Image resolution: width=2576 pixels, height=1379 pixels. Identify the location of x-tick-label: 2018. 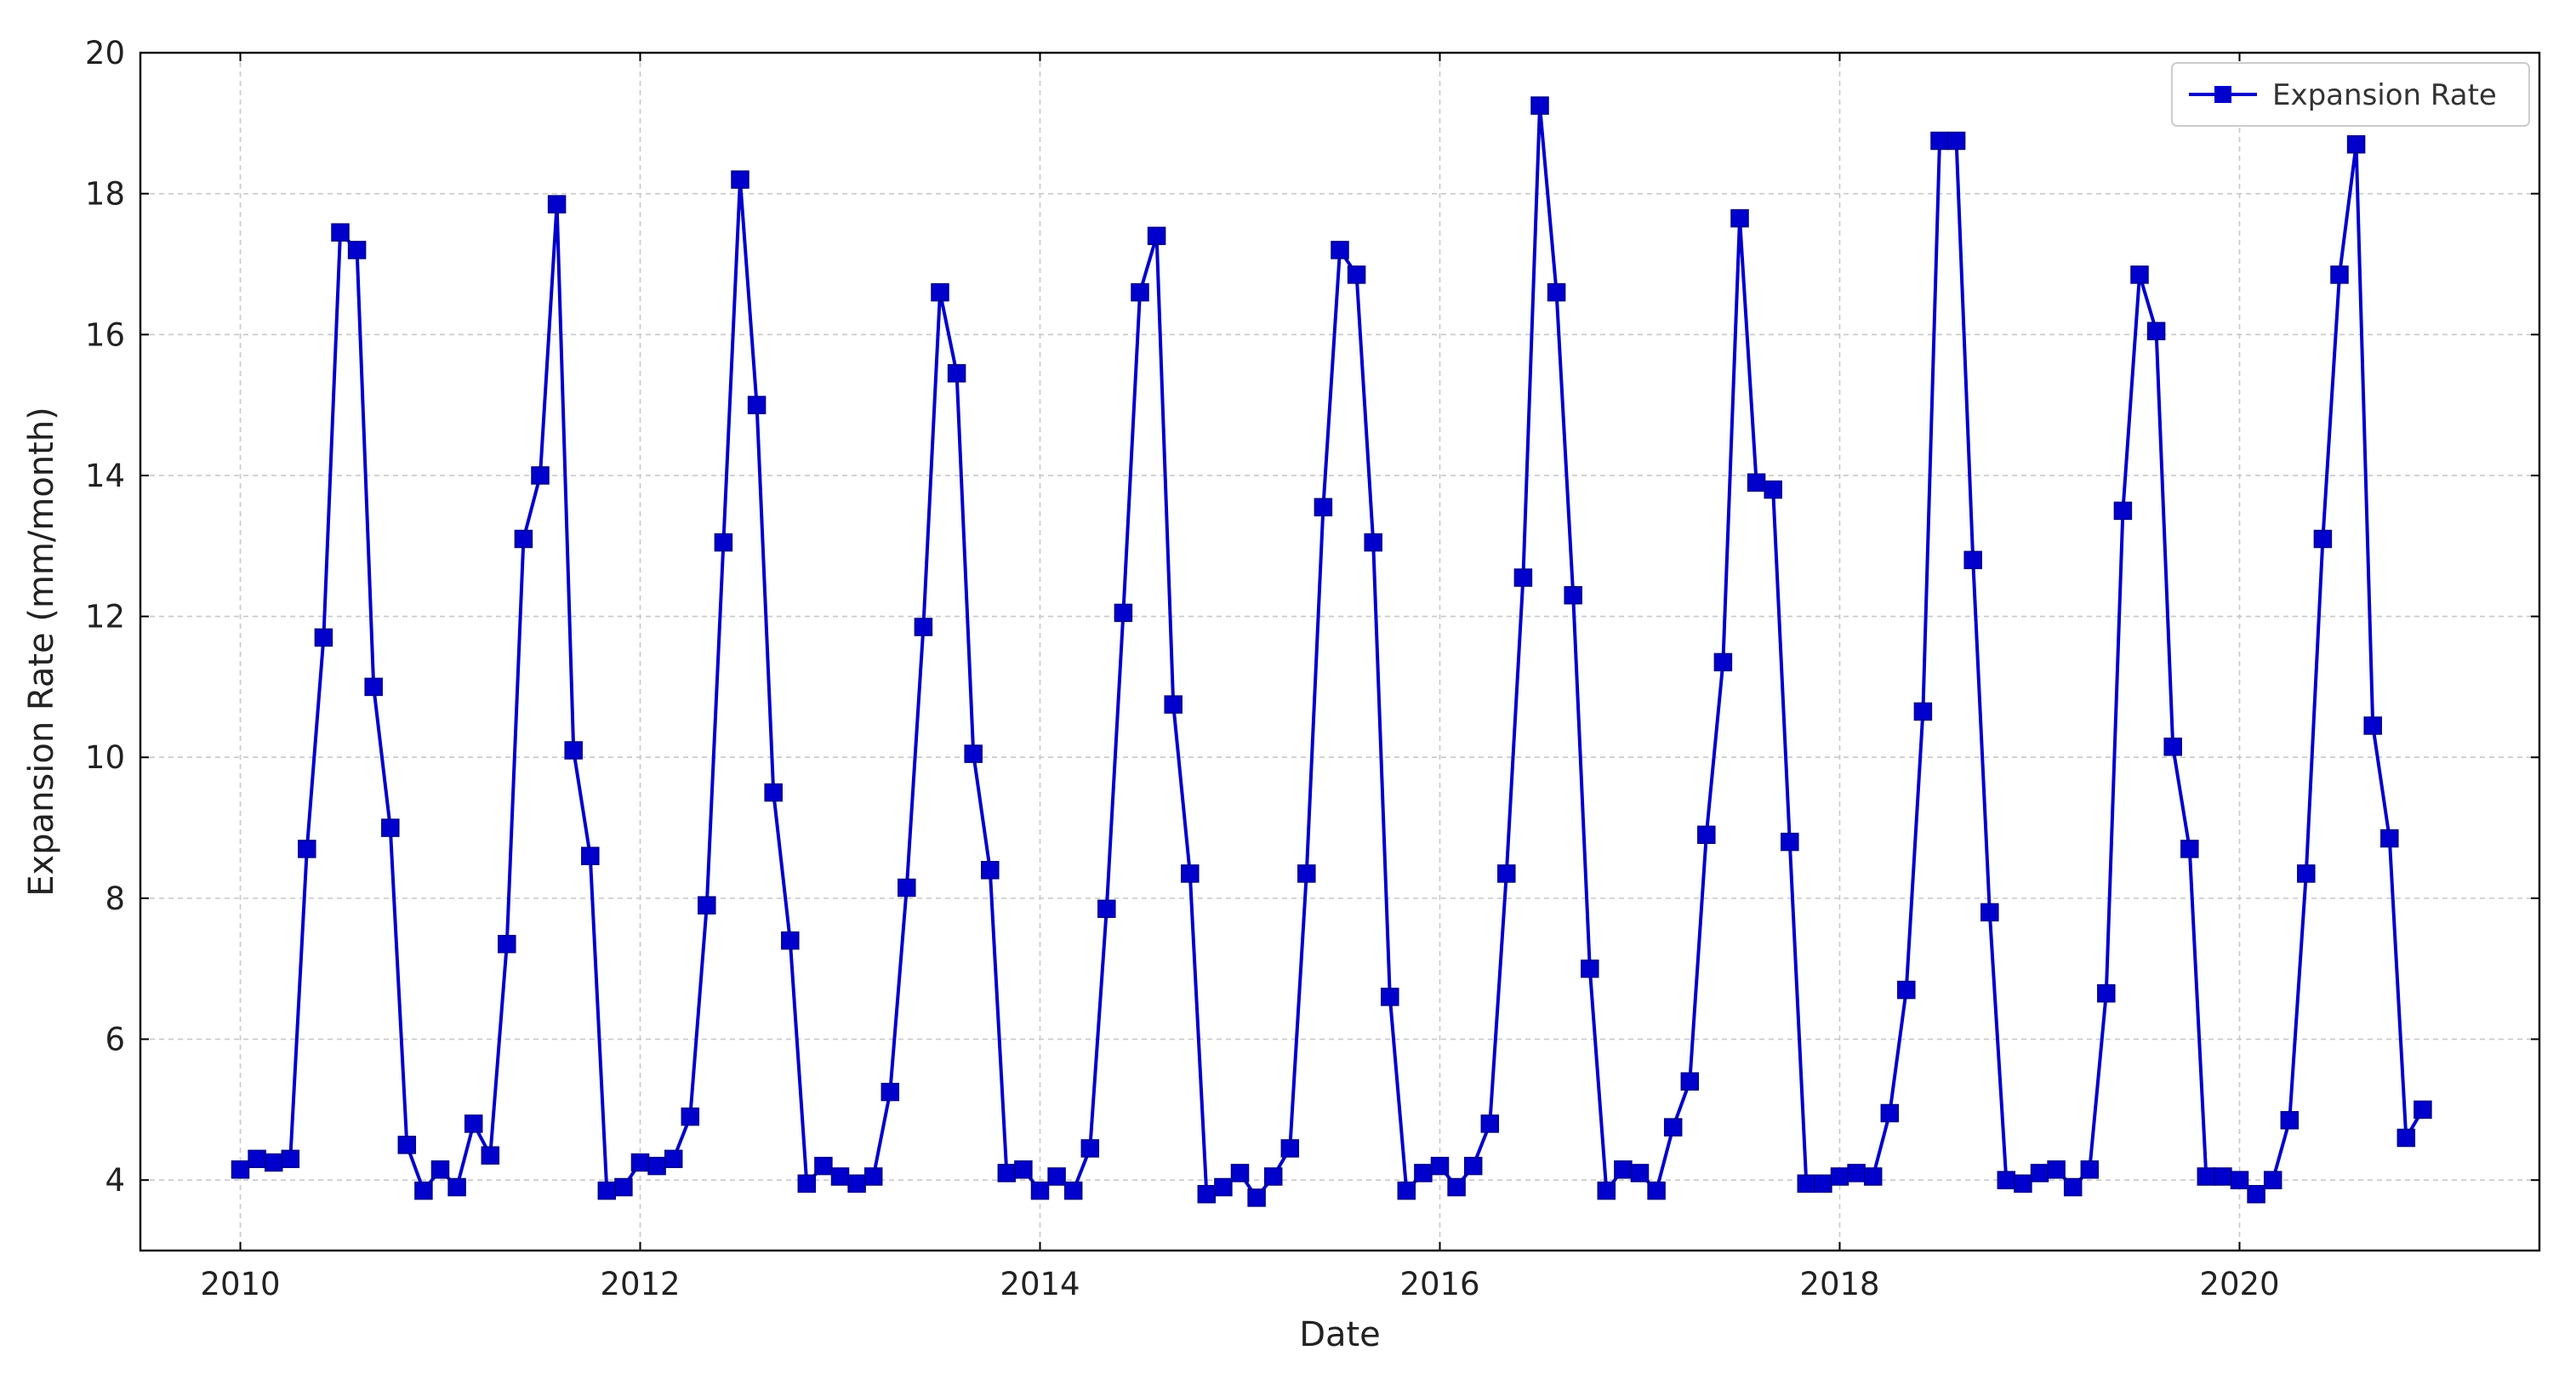
(1839, 1284).